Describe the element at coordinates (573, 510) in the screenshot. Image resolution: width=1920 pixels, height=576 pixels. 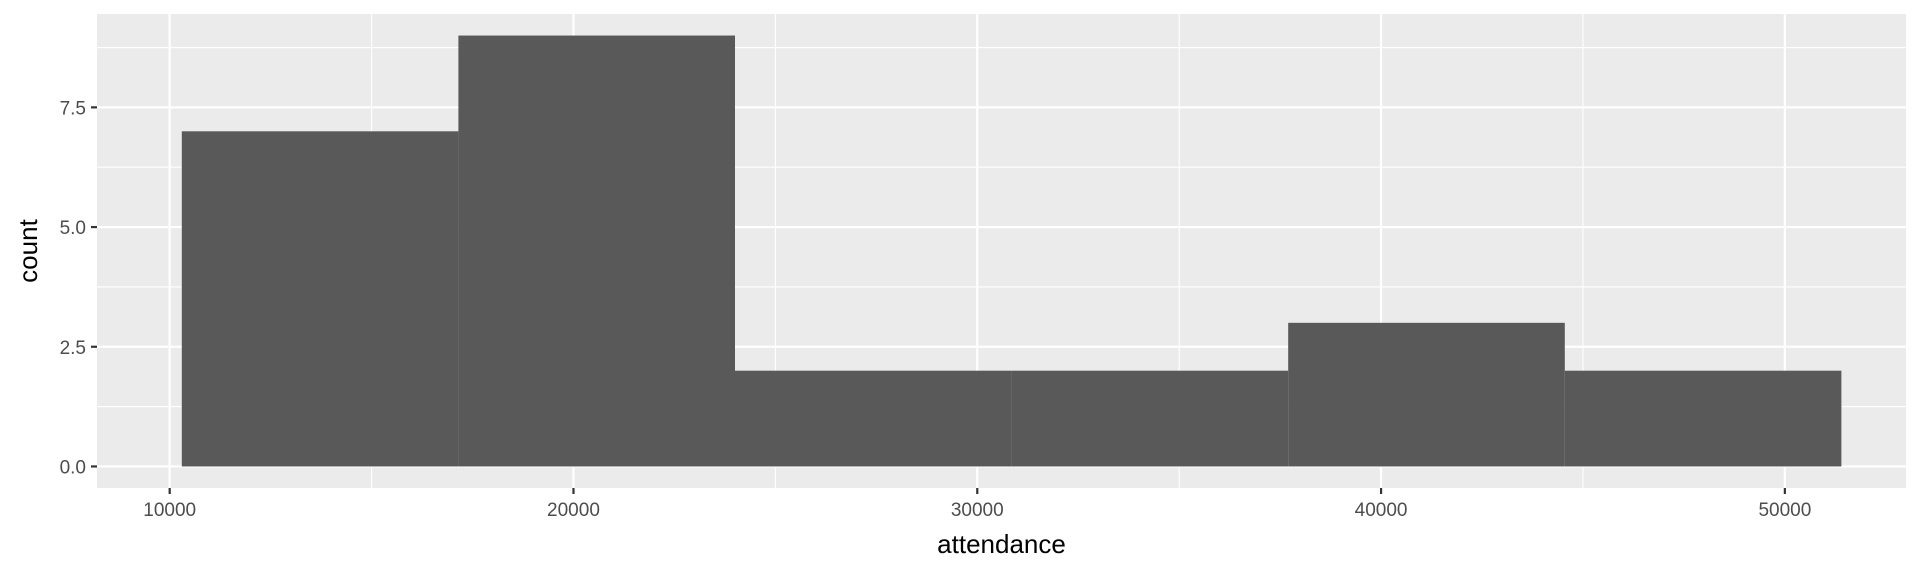
I see `x-tick-label: 20000` at that location.